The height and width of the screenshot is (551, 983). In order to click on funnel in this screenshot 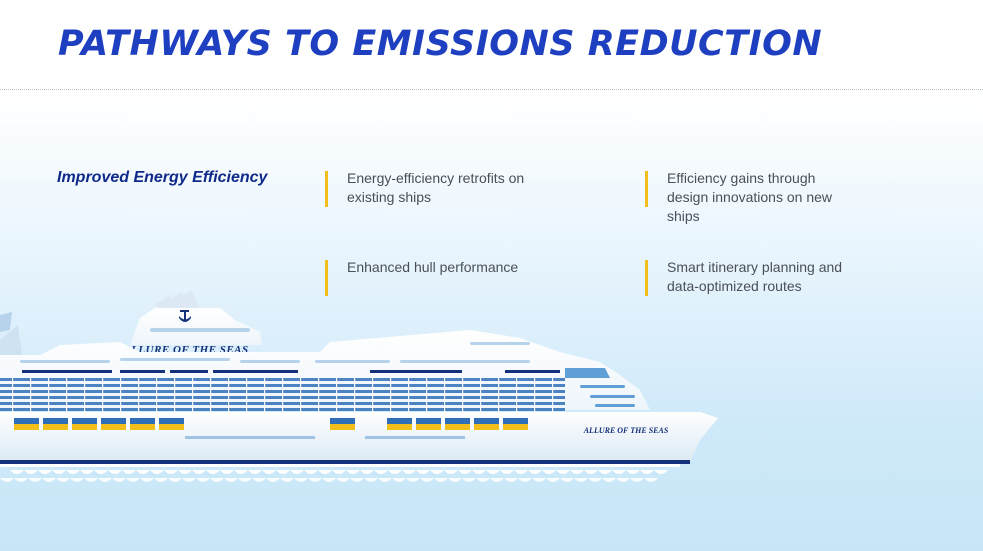, I will do `click(177, 301)`.